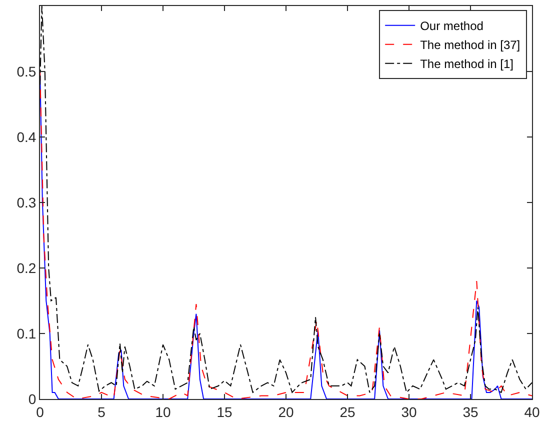  Describe the element at coordinates (26, 333) in the screenshot. I see `y-tick-label: 0.1` at that location.